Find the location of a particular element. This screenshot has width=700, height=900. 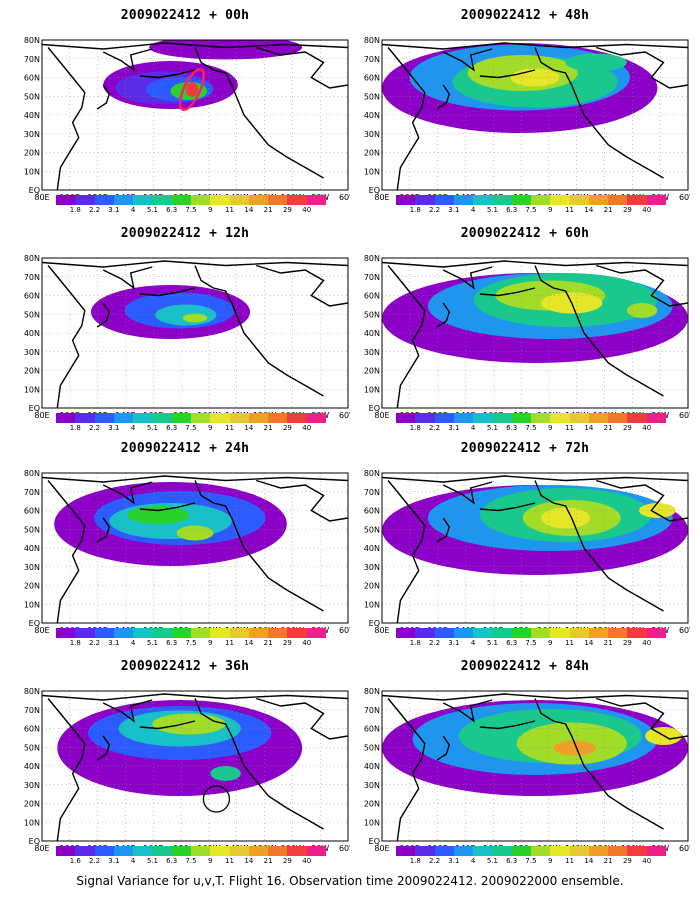

panel-title: 2009022412 + 84h is located at coordinates (525, 666).